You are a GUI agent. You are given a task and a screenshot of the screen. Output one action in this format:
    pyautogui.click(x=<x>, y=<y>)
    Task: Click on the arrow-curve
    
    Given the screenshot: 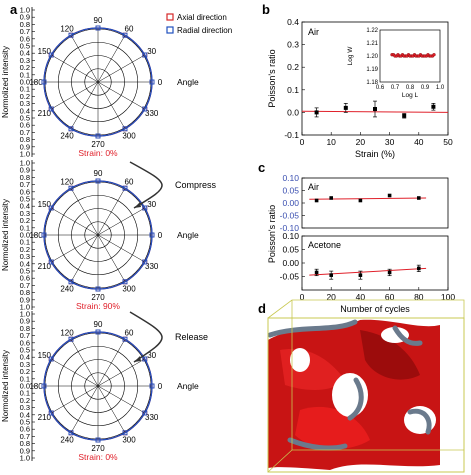 What is the action you would take?
    pyautogui.click(x=146, y=337)
    